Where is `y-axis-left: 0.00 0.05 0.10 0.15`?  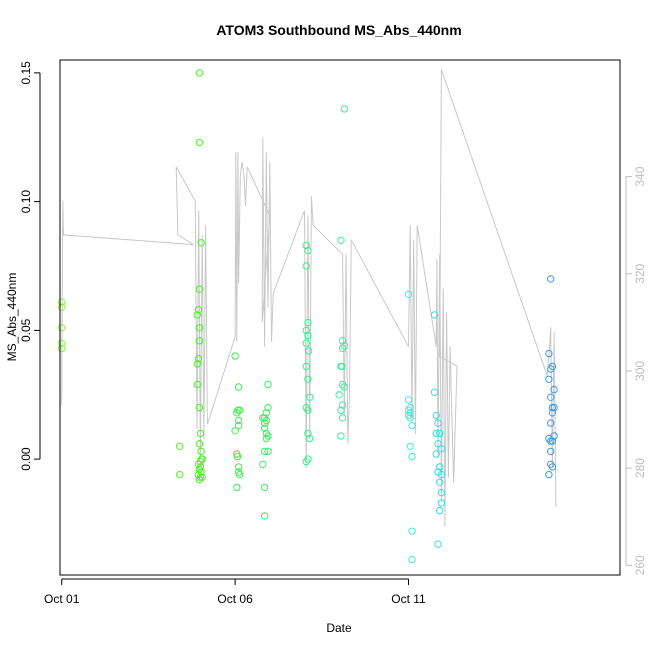
y-axis-left: 0.00 0.05 0.10 0.15 is located at coordinates (30, 266).